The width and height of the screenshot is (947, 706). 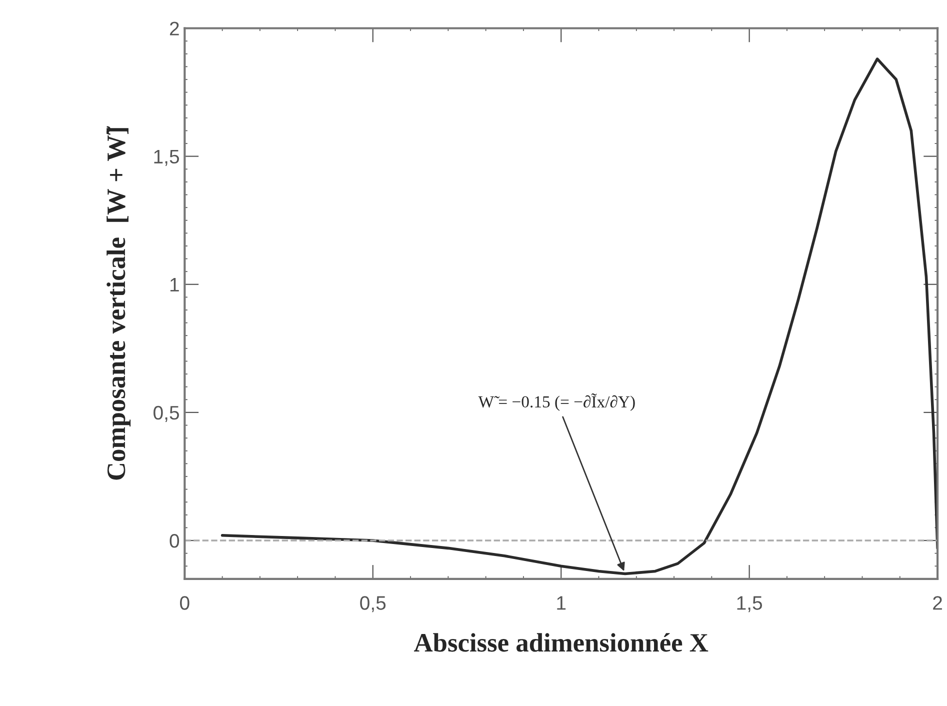 What do you see at coordinates (749, 604) in the screenshot?
I see `x-tick-label: 1,5` at bounding box center [749, 604].